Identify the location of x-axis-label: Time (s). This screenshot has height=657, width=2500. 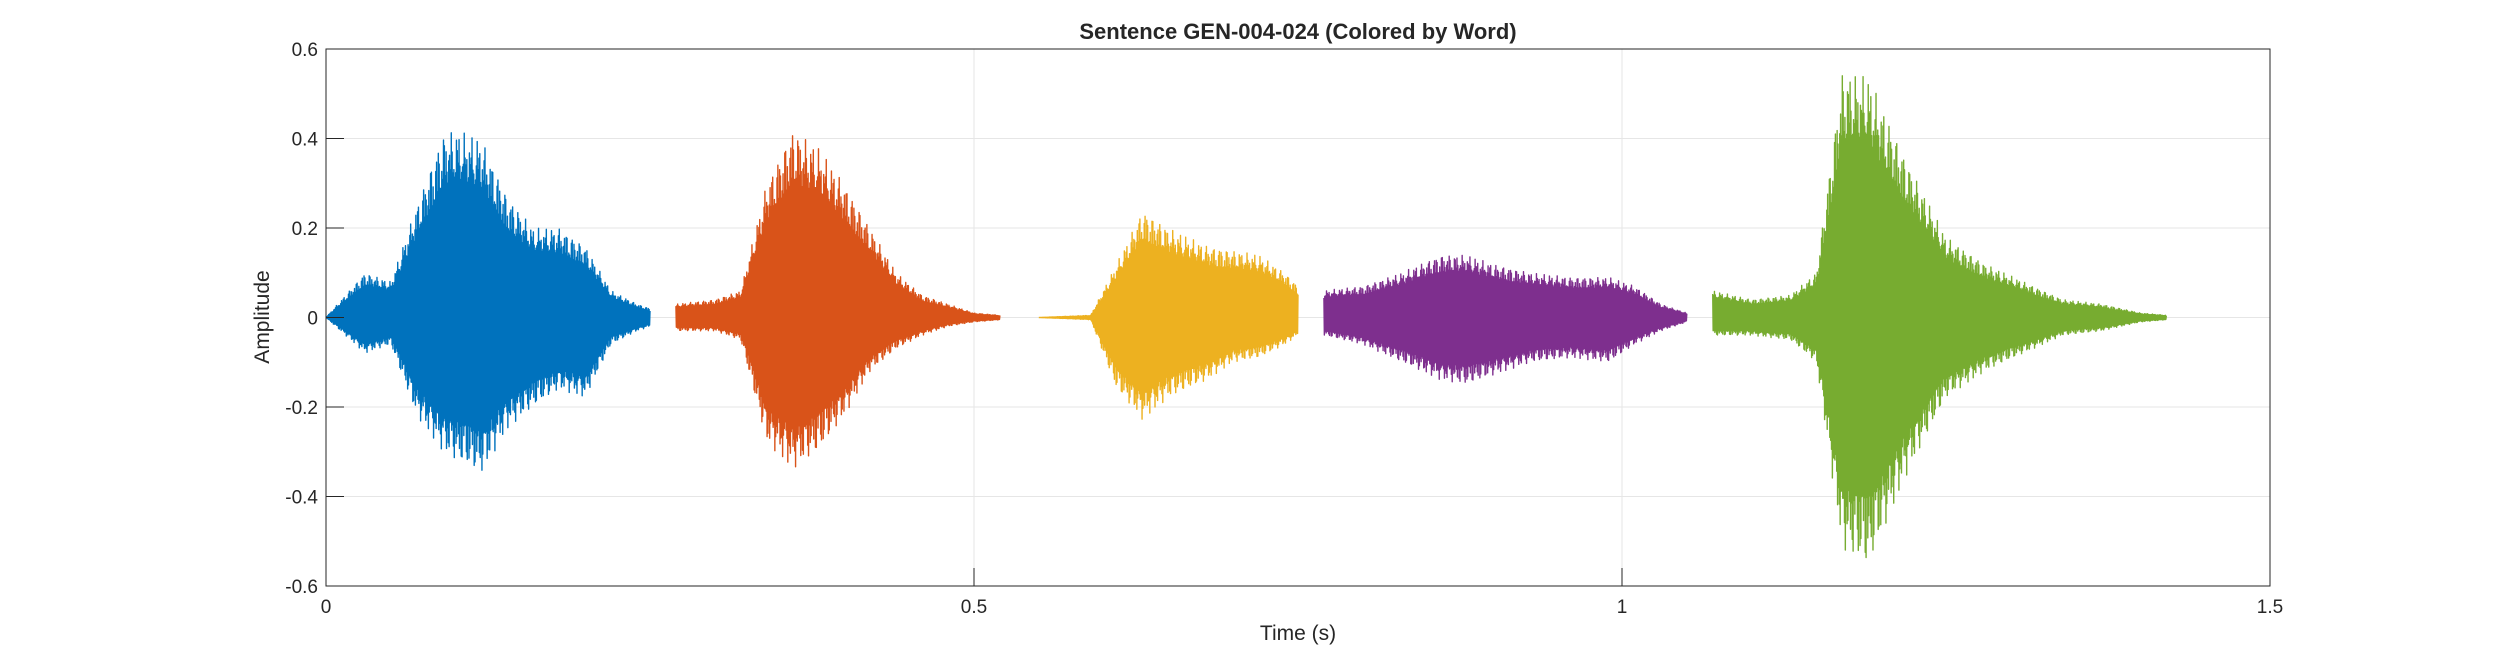
(1298, 633).